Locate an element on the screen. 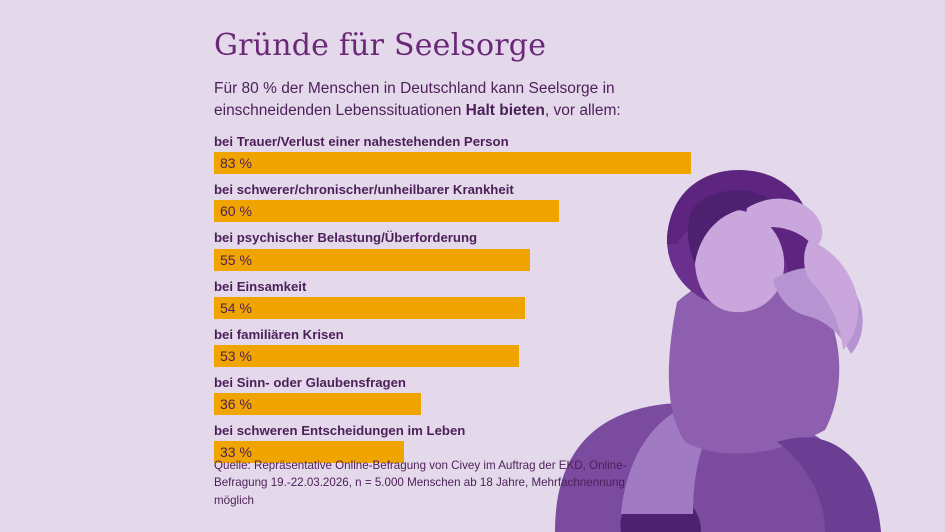  bar-group: bei familiären Krisen 53 % is located at coordinates (474, 347).